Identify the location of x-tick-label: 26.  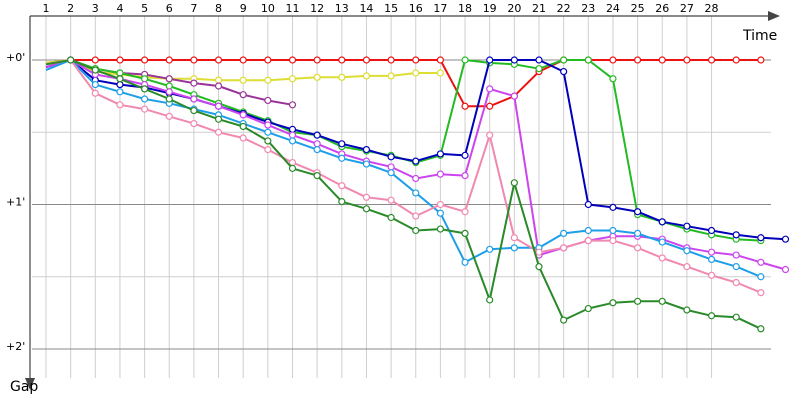
(662, 8).